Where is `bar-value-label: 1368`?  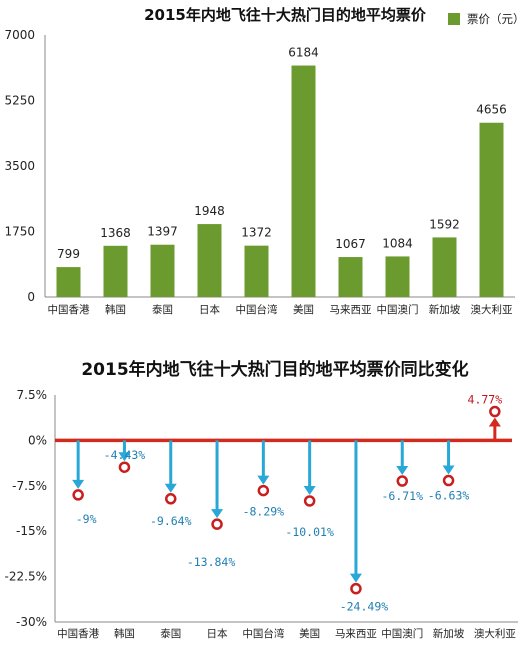
bar-value-label: 1368 is located at coordinates (115, 233).